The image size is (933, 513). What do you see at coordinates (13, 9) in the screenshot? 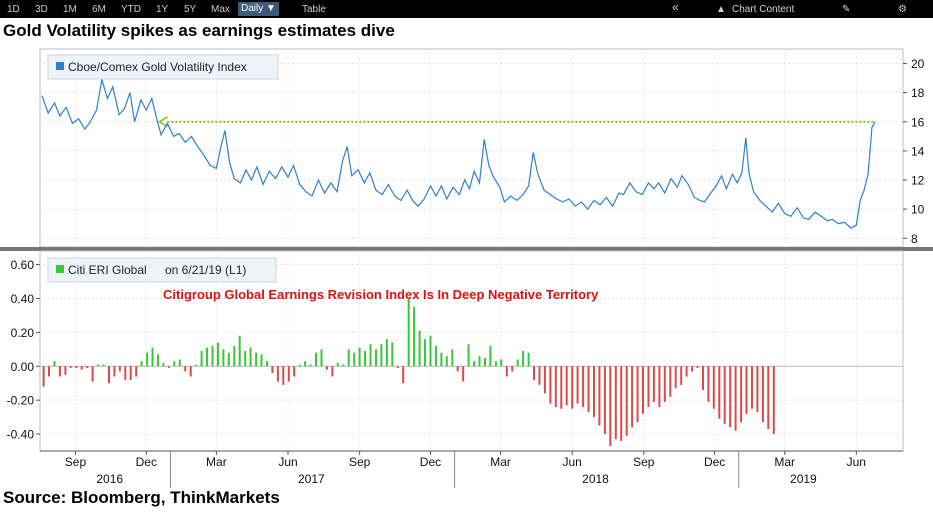
I see `period-1d-button: 1D` at bounding box center [13, 9].